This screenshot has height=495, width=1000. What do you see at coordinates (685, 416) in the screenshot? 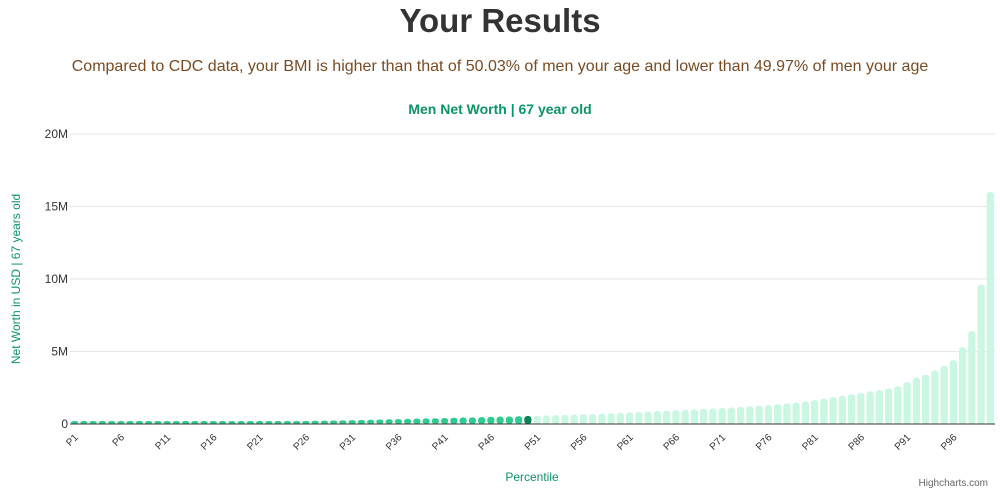
I see `bar-p67` at bounding box center [685, 416].